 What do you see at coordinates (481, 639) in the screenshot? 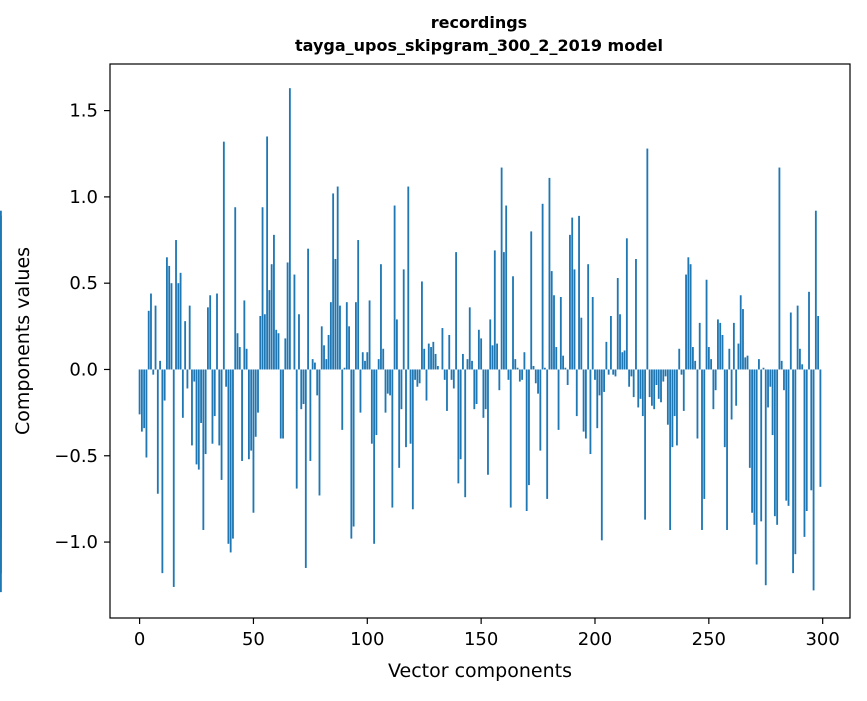
I see `x-tick-label-150: 150` at bounding box center [481, 639].